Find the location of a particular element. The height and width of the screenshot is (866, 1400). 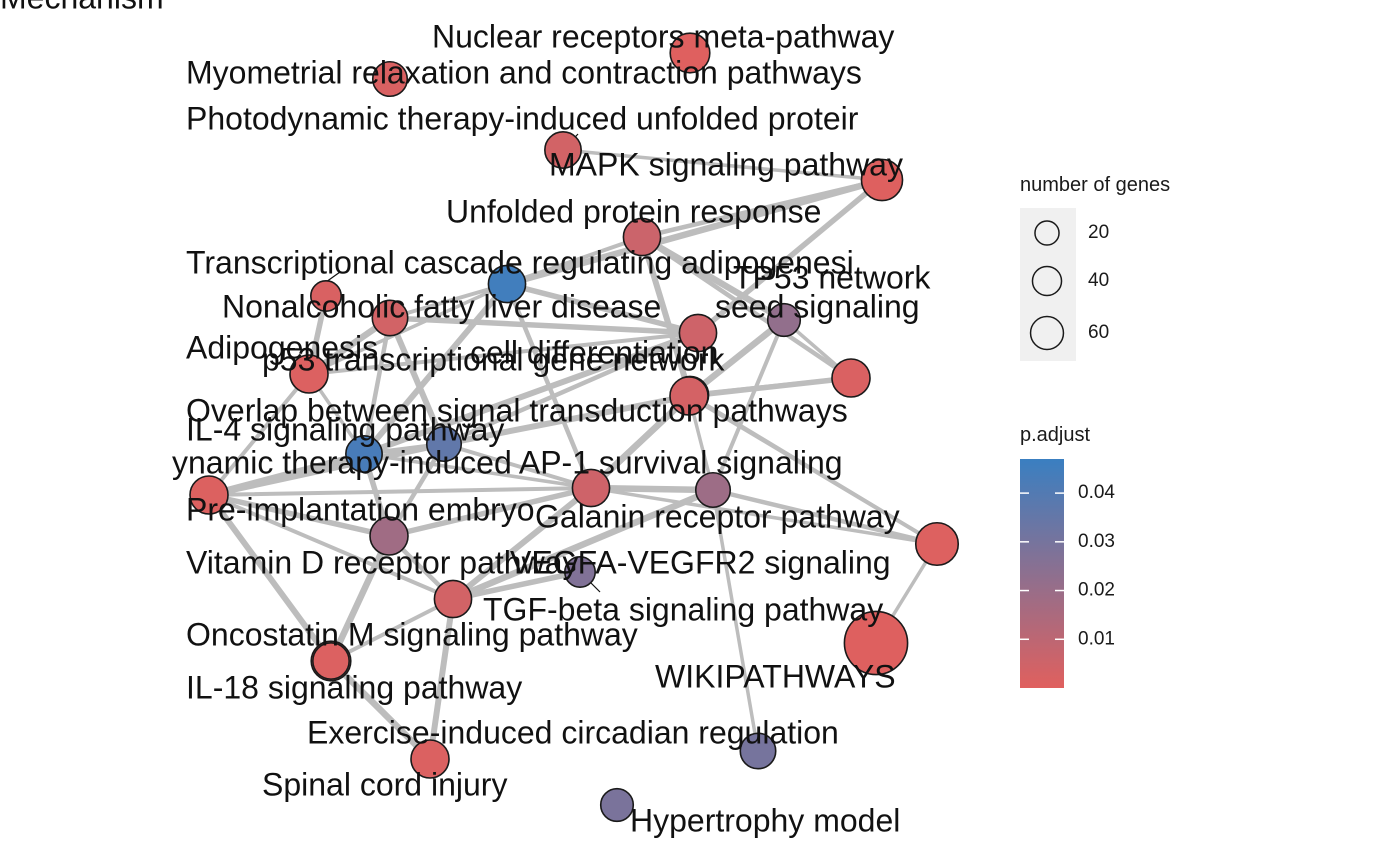

node-p53 is located at coordinates (851, 378).